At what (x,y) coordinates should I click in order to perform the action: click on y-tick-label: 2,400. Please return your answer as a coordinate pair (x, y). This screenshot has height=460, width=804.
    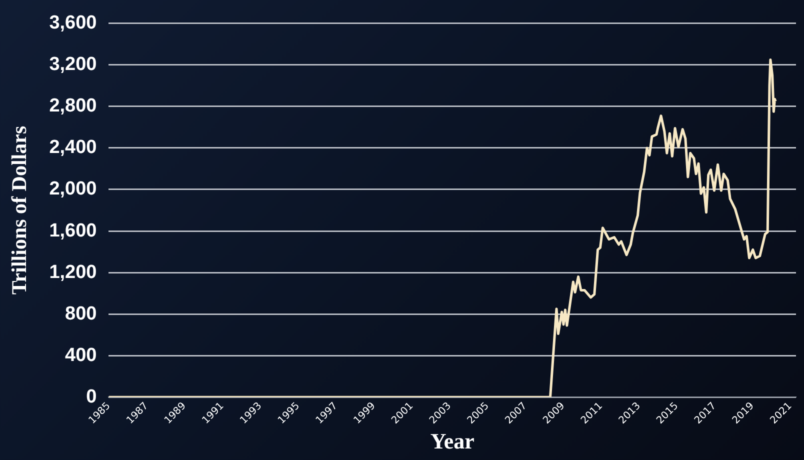
    Looking at the image, I should click on (73, 147).